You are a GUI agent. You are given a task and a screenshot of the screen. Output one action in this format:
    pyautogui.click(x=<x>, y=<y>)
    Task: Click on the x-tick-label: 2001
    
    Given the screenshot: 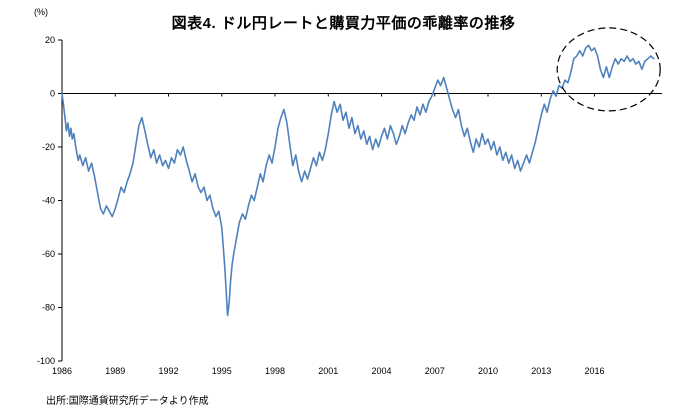 What is the action you would take?
    pyautogui.click(x=328, y=371)
    